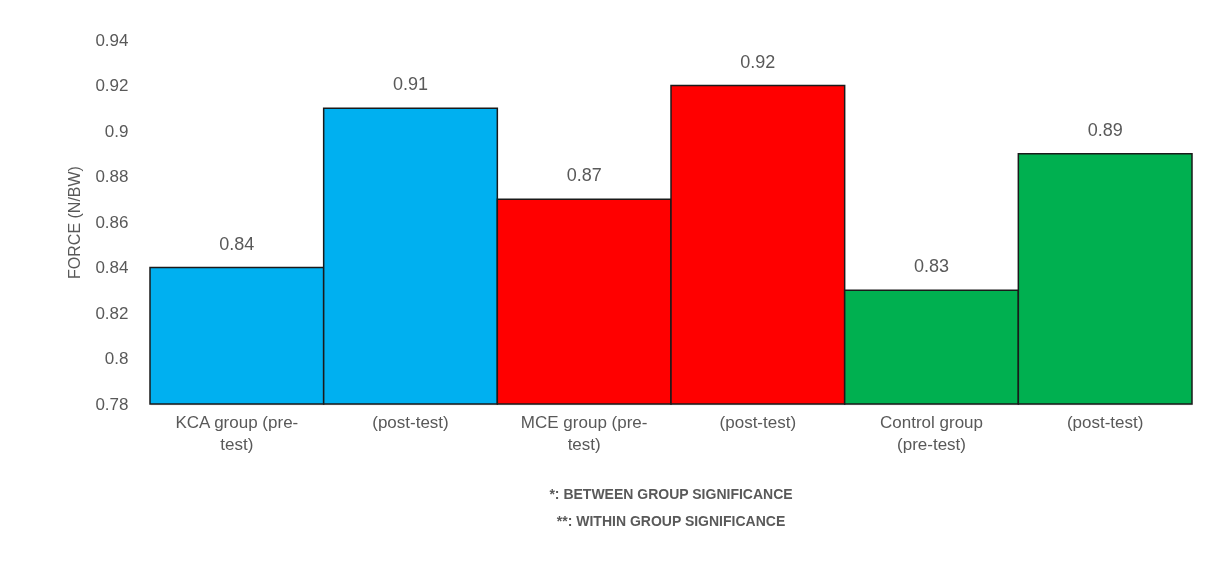 Image resolution: width=1226 pixels, height=561 pixels. Describe the element at coordinates (671, 521) in the screenshot. I see `text: **: WITHIN GROUP SIGNIFICANCE` at that location.